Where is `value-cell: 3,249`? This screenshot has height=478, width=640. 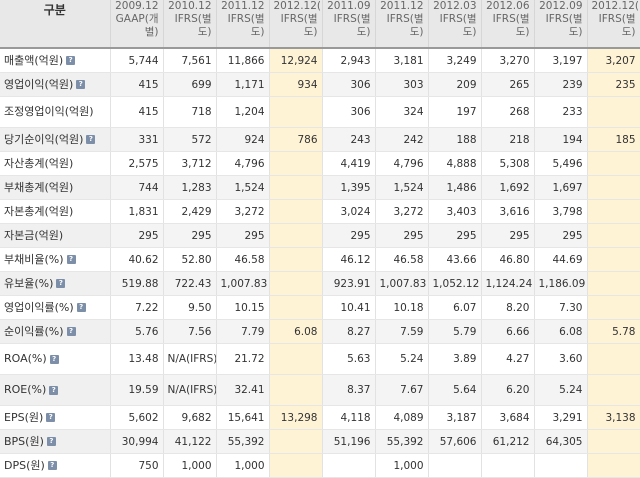
value-cell: 3,249 is located at coordinates (455, 60).